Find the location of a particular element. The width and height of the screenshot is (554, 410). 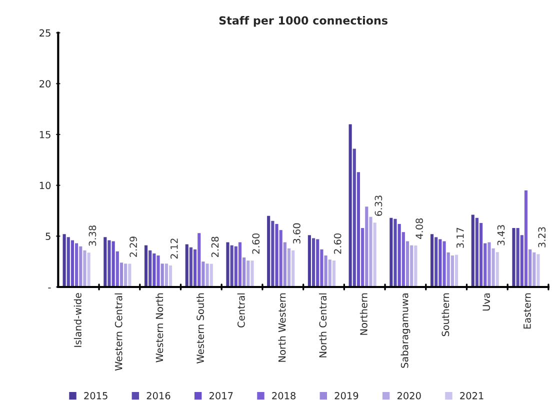

legend-label: 2018 is located at coordinates (284, 396).